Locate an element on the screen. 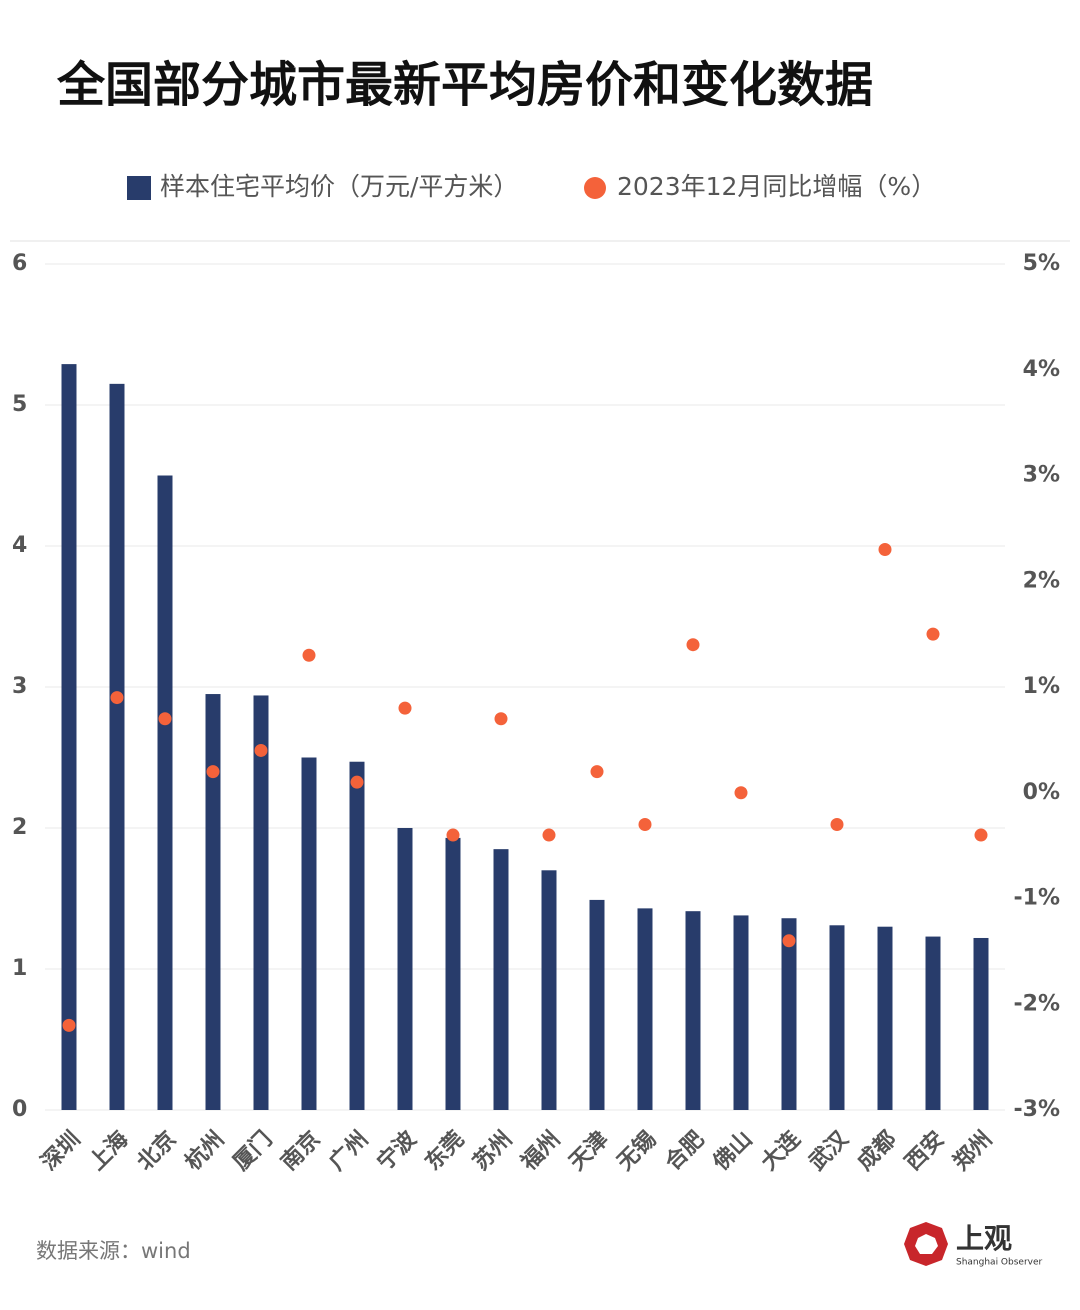 This screenshot has width=1080, height=1310. y-tick-label: 4 is located at coordinates (19, 545).